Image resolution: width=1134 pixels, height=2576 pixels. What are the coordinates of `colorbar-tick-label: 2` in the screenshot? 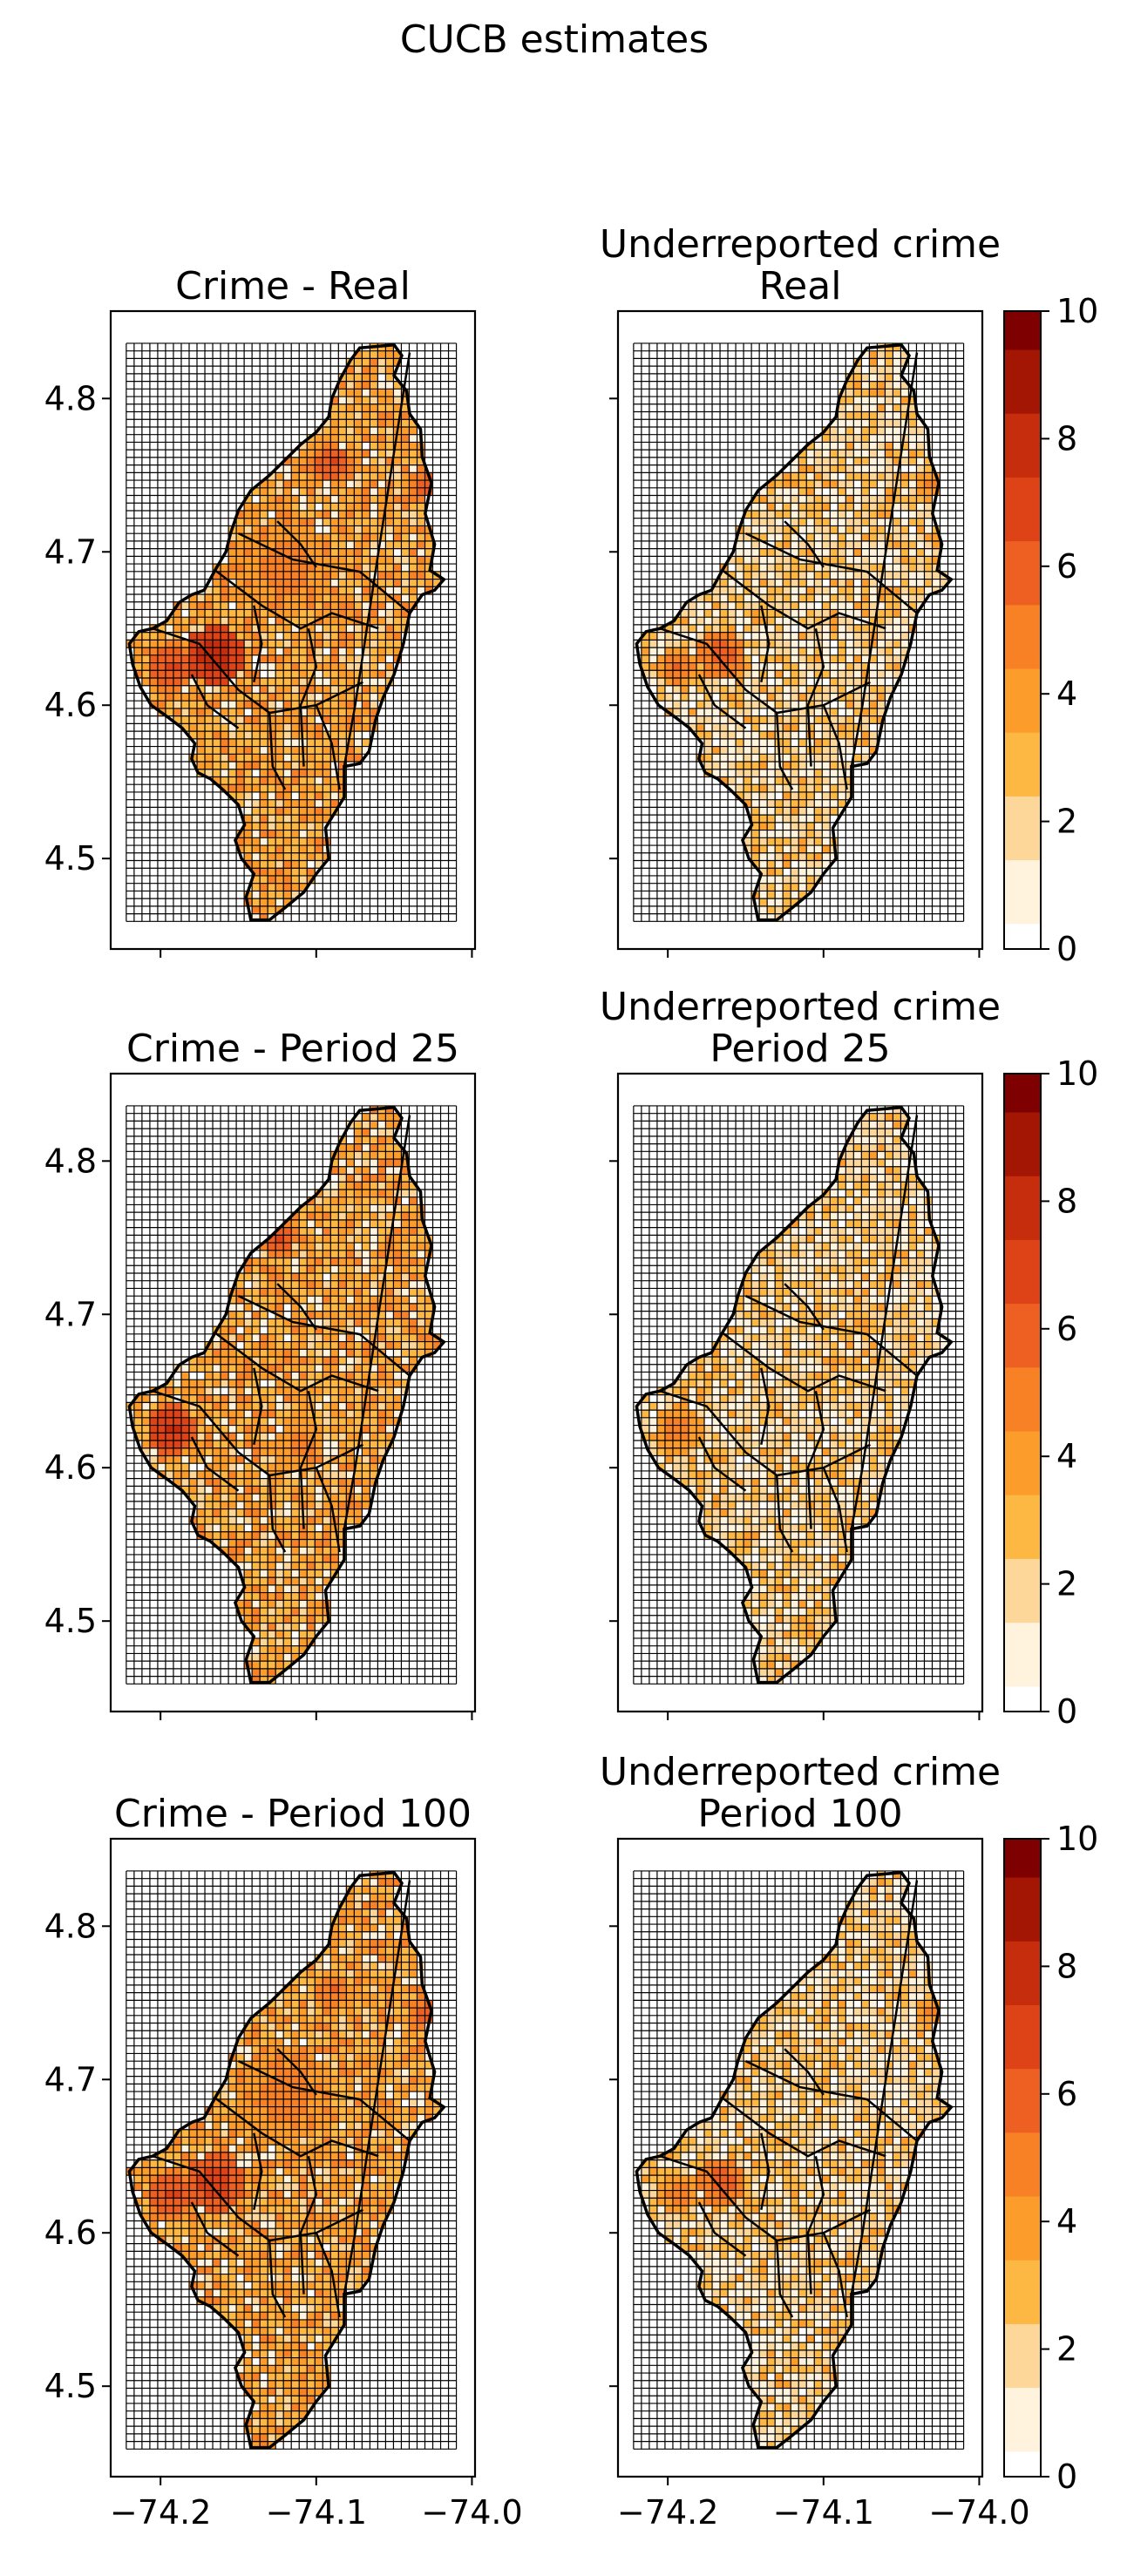 It's located at (1066, 822).